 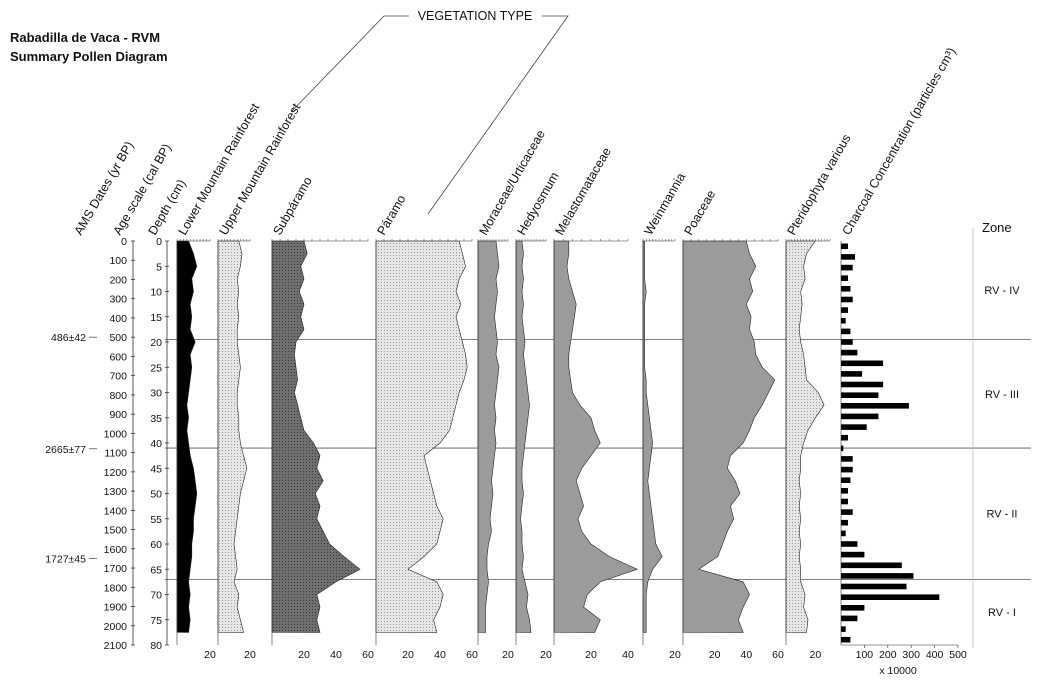 I want to click on depth-tick-label: 20, so click(x=156, y=343).